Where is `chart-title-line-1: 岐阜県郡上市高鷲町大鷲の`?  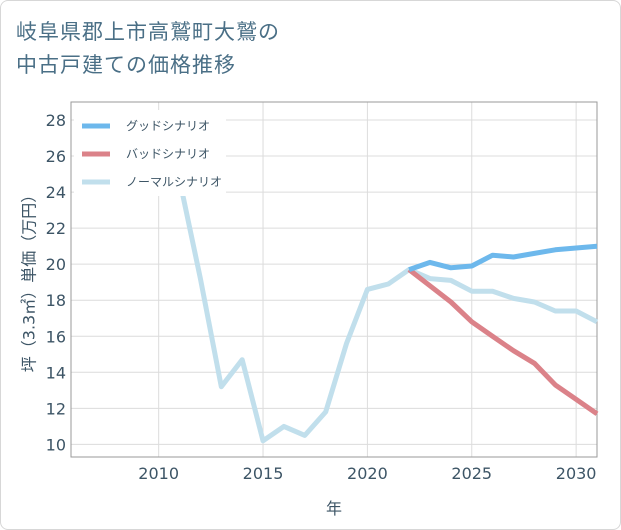
chart-title-line-1: 岐阜県郡上市高鷲町大鷲の is located at coordinates (148, 32).